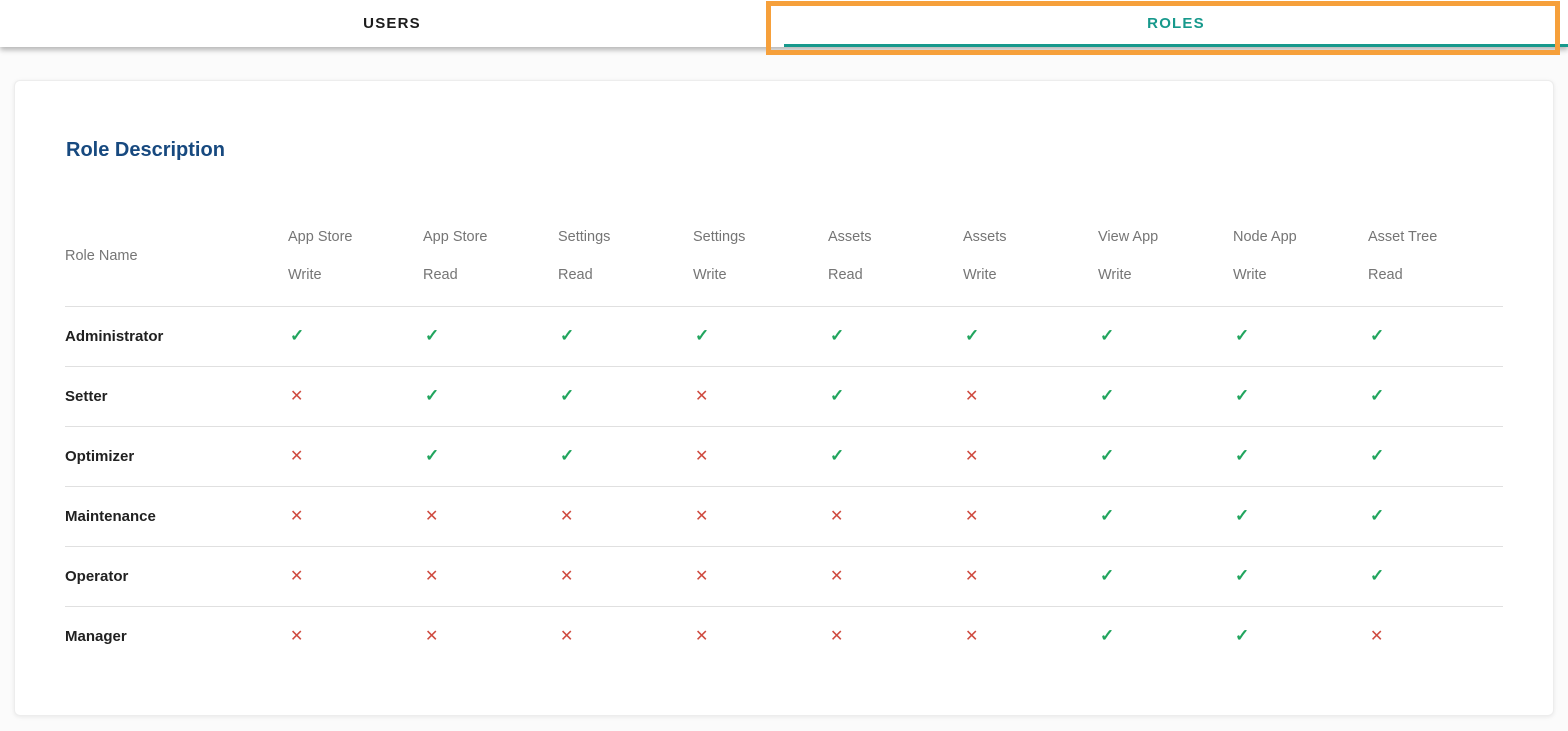 The image size is (1568, 731). Describe the element at coordinates (784, 456) in the screenshot. I see `table-row: Optimizer ✕ ✓ ✓ ✕ ✓ ✕ ✓ ✓ ✓` at that location.